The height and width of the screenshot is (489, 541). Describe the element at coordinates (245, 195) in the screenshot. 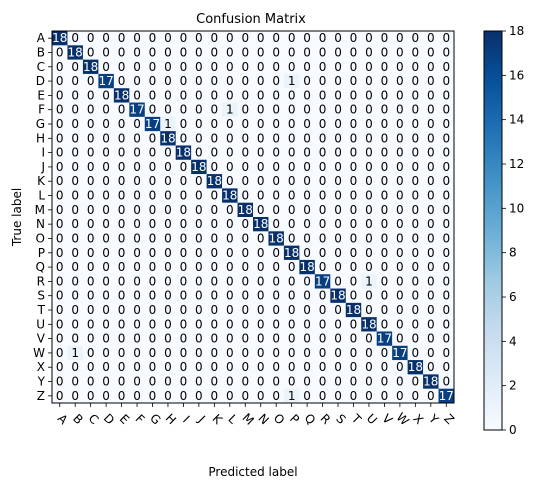

I see `matrix-cell-L-M` at that location.